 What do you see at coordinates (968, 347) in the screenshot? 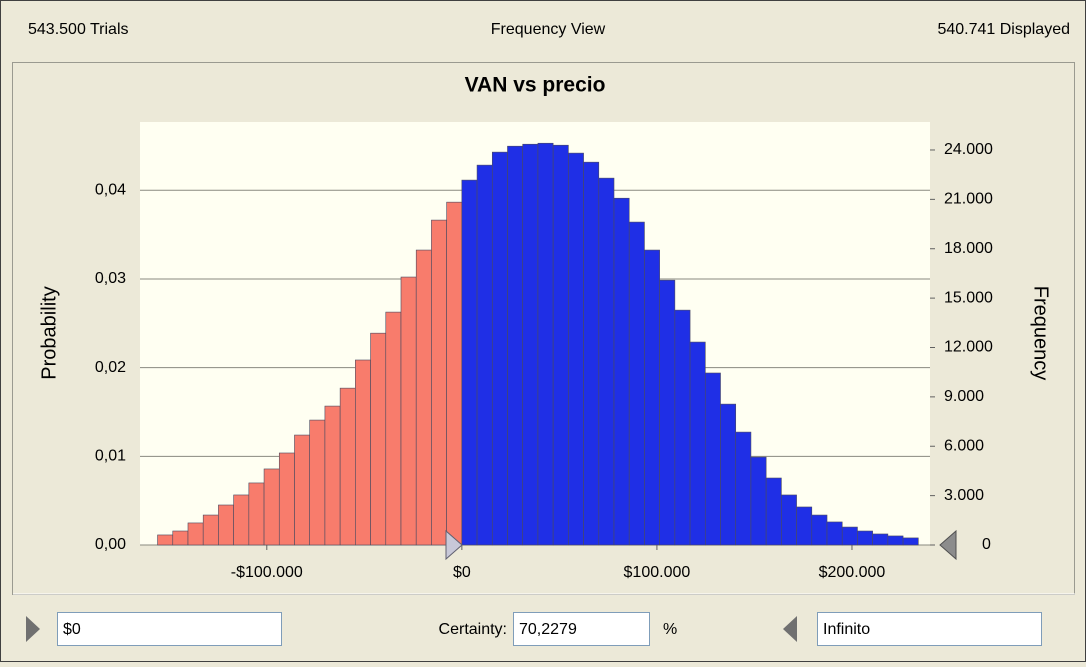
I see `y2-tick-label: 12.000` at bounding box center [968, 347].